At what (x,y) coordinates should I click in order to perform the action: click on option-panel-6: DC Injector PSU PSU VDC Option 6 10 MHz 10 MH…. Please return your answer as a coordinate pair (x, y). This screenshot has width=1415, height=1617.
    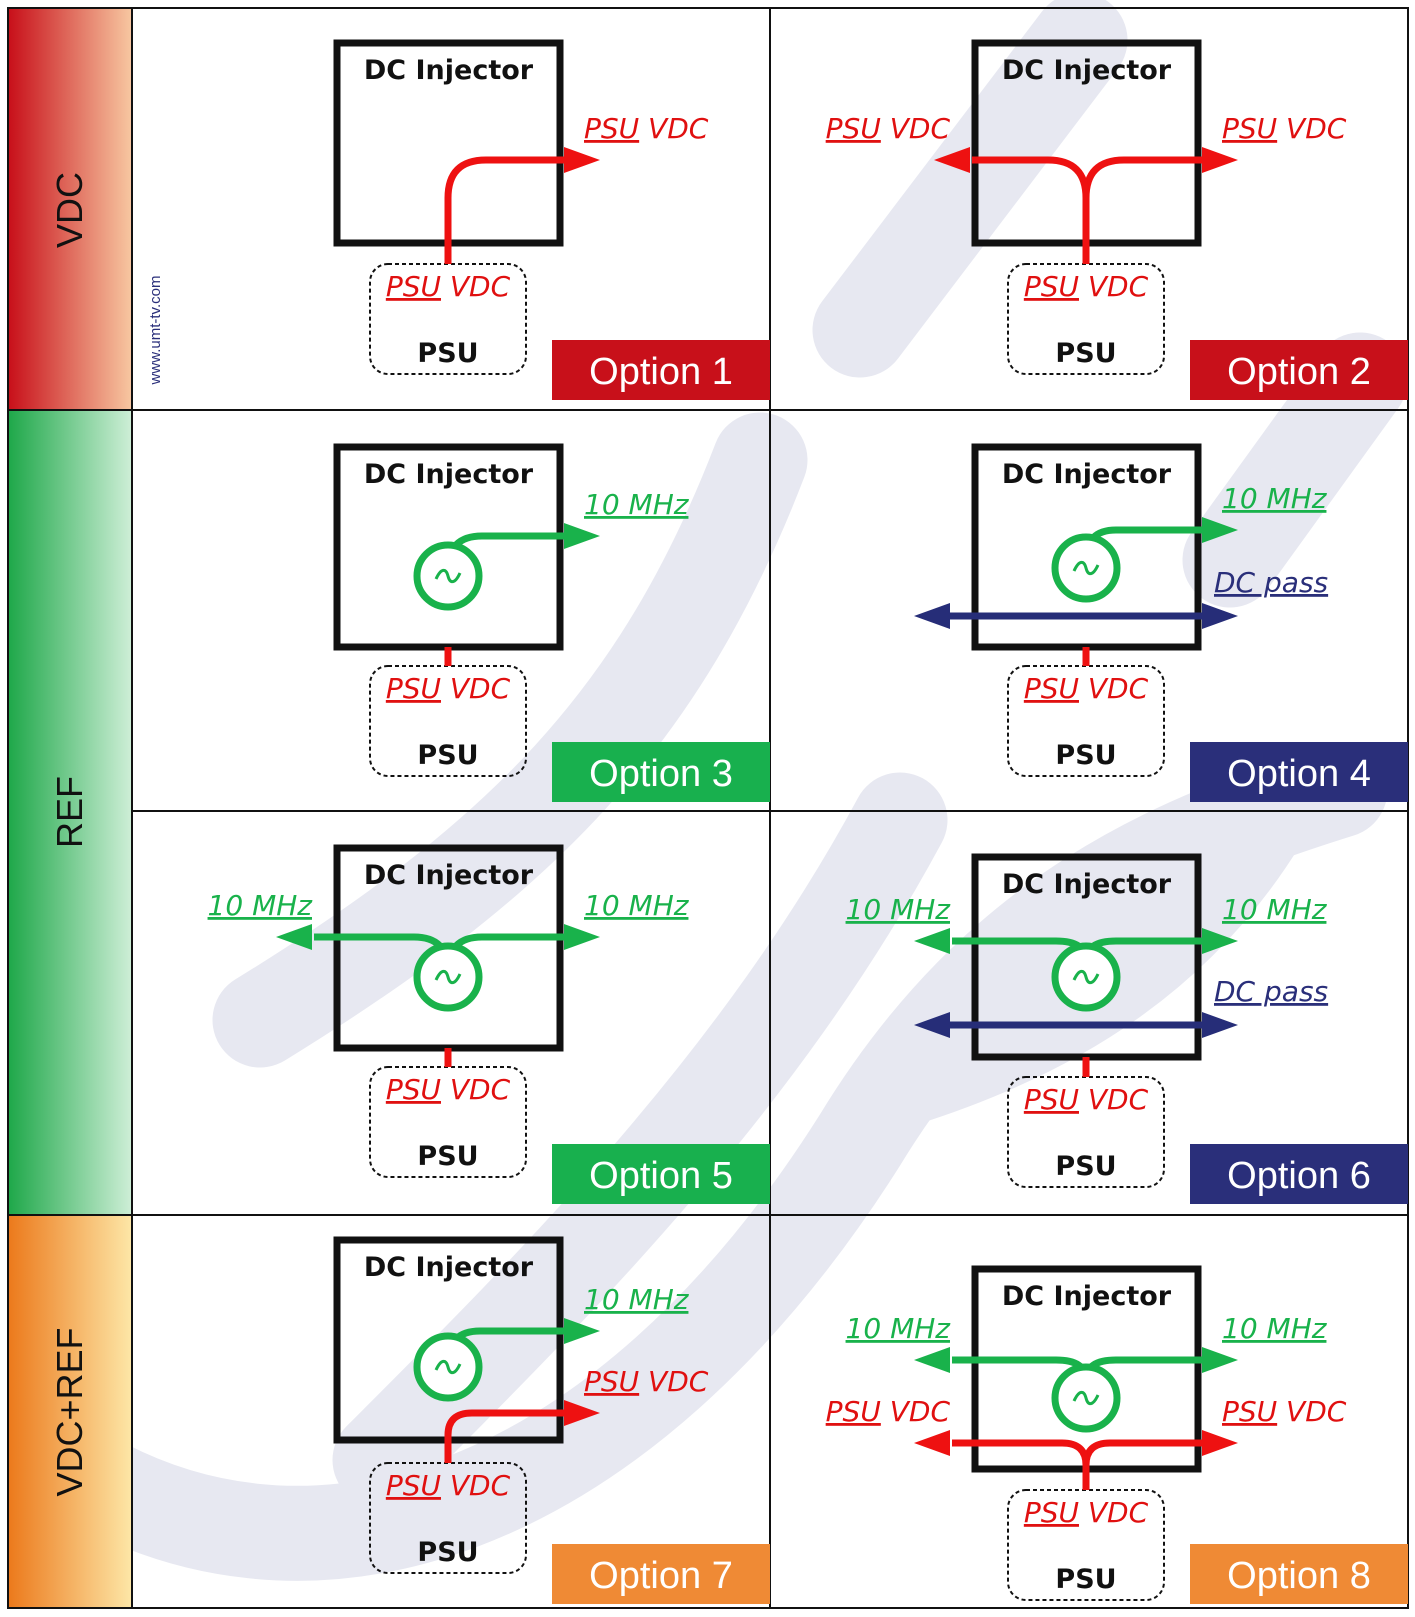
    Looking at the image, I should click on (1127, 1028).